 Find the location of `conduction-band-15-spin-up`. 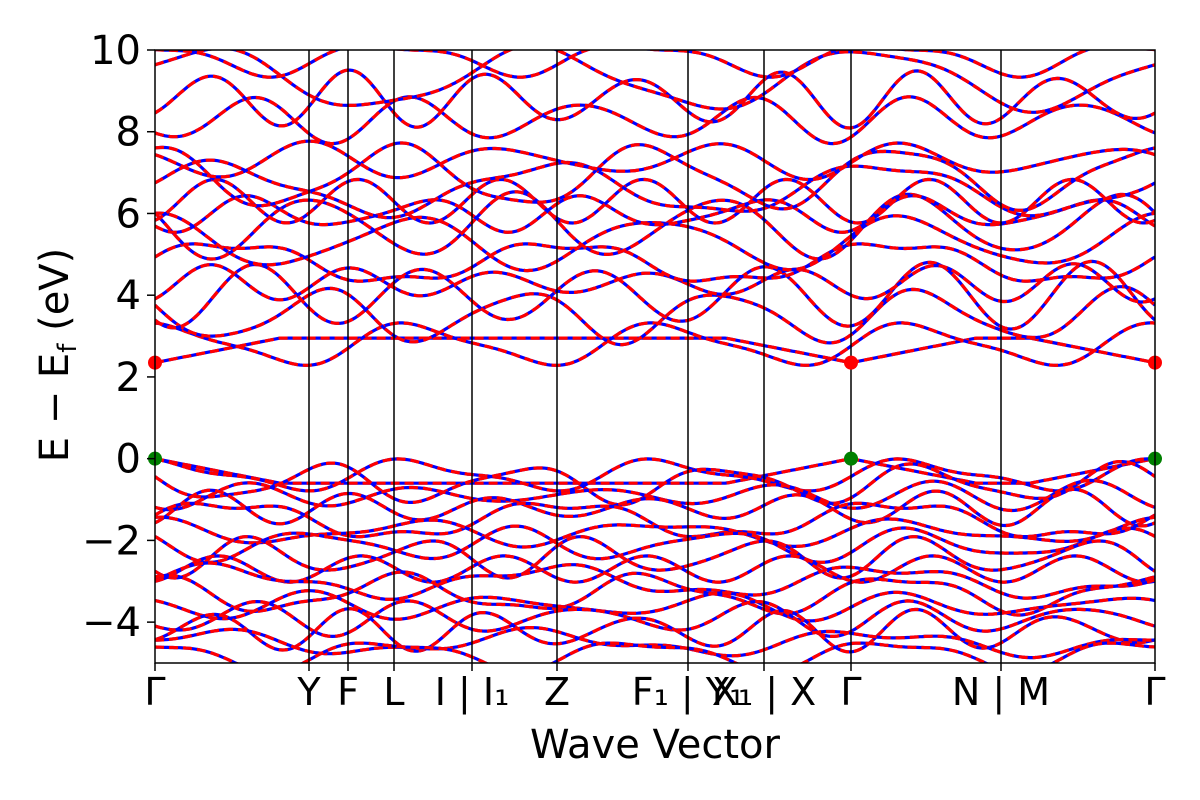

conduction-band-15-spin-up is located at coordinates (655, 82).